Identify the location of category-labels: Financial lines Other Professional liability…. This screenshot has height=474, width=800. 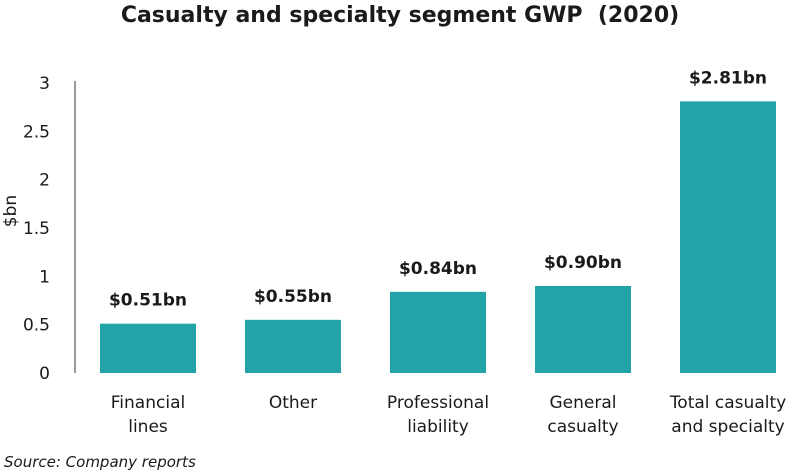
(448, 415).